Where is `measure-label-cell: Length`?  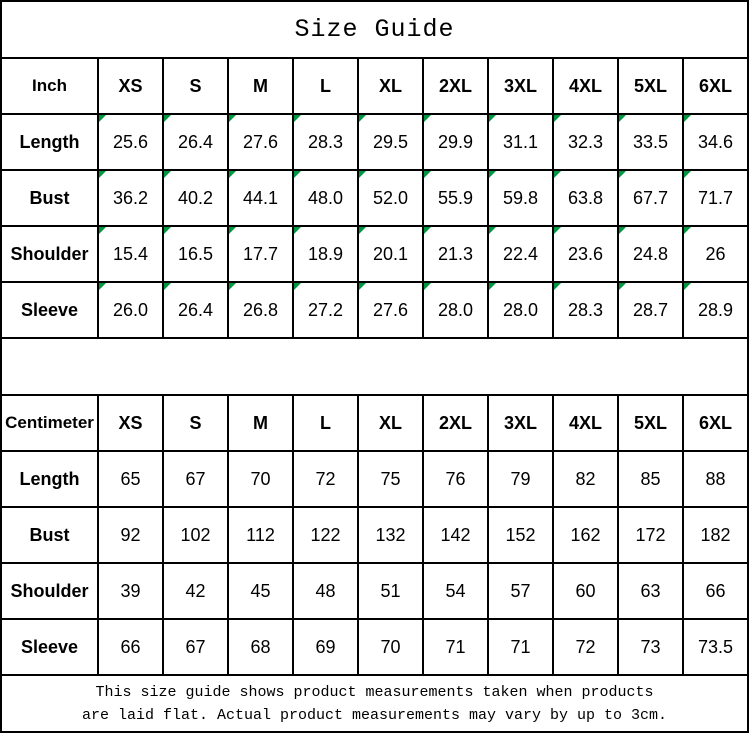
measure-label-cell: Length is located at coordinates (49, 479).